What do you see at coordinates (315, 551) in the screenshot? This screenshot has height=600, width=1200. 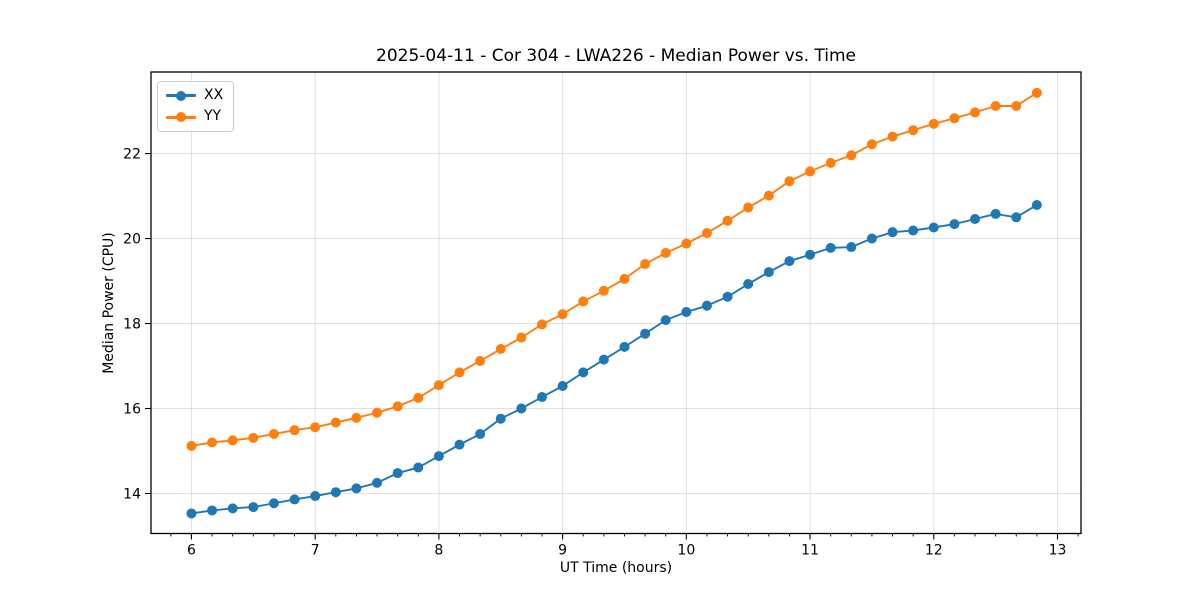 I see `x-tick-label: 7` at bounding box center [315, 551].